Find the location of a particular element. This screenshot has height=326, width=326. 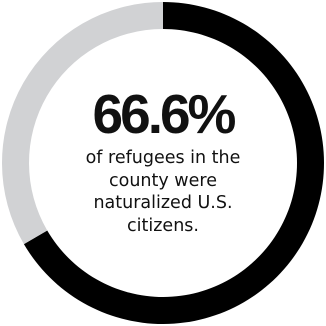

percentage-value: 66.6% is located at coordinates (164, 114).